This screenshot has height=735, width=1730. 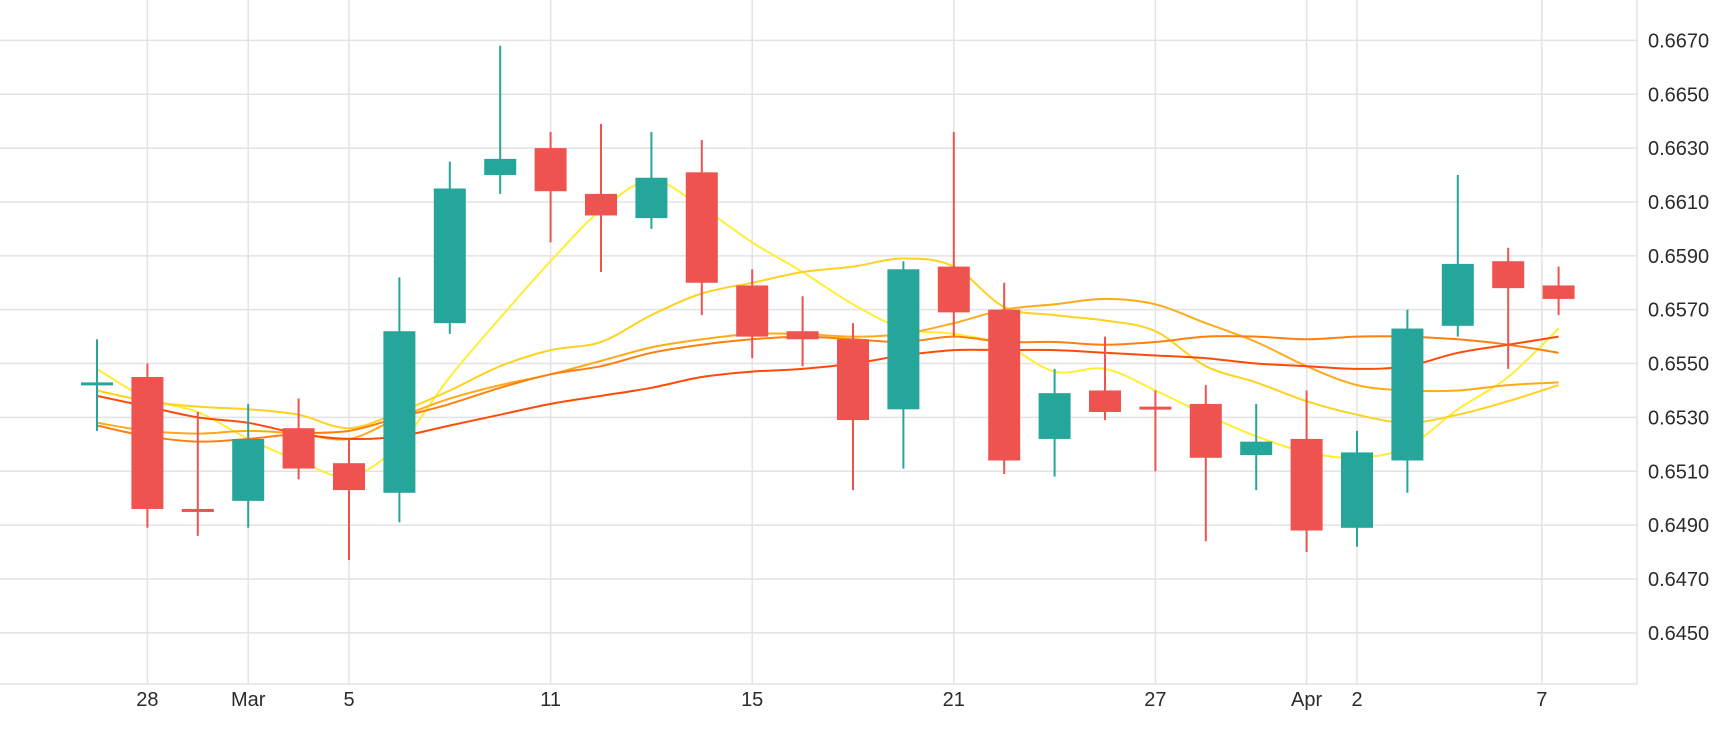 What do you see at coordinates (1678, 149) in the screenshot?
I see `y-tick-label: 0.6630` at bounding box center [1678, 149].